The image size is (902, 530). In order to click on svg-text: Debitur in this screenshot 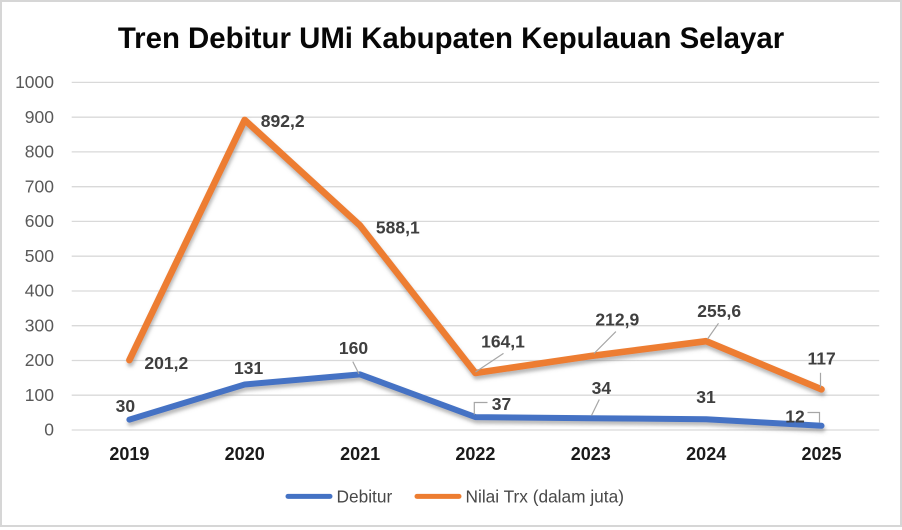, I will do `click(365, 496)`.